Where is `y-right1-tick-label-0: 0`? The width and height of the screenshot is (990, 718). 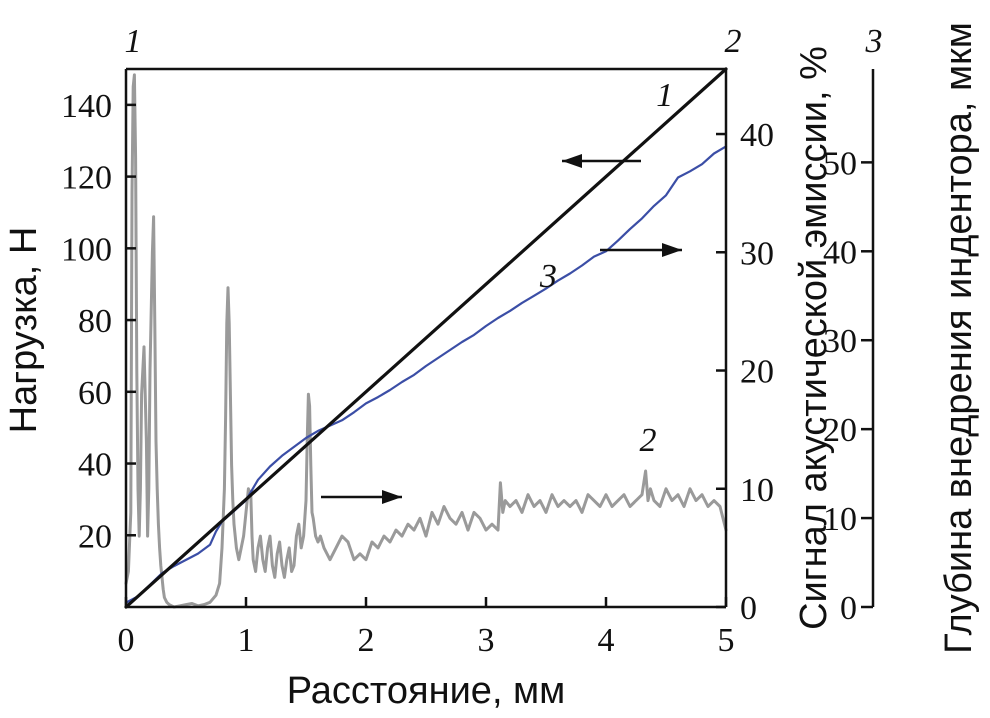
y-right1-tick-label-0: 0 is located at coordinates (748, 608).